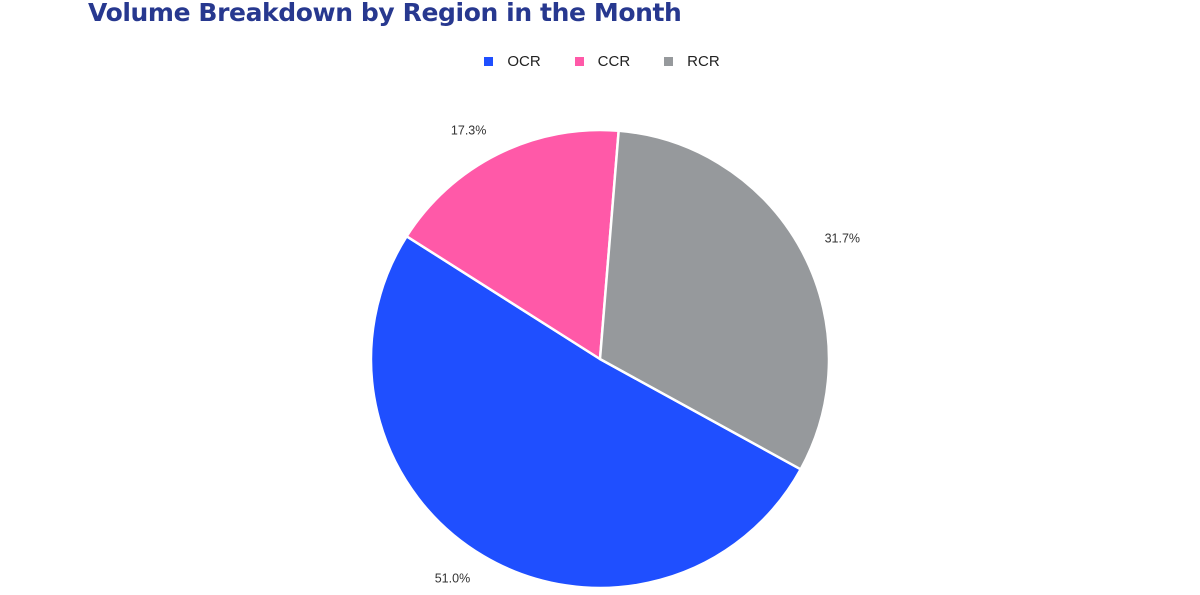 This screenshot has height=595, width=1200. I want to click on pie-slice-rcr, so click(714, 300).